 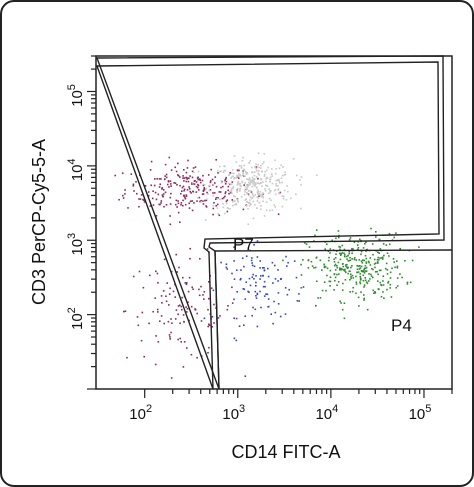 I want to click on y-tick-label: 103, so click(x=76, y=244).